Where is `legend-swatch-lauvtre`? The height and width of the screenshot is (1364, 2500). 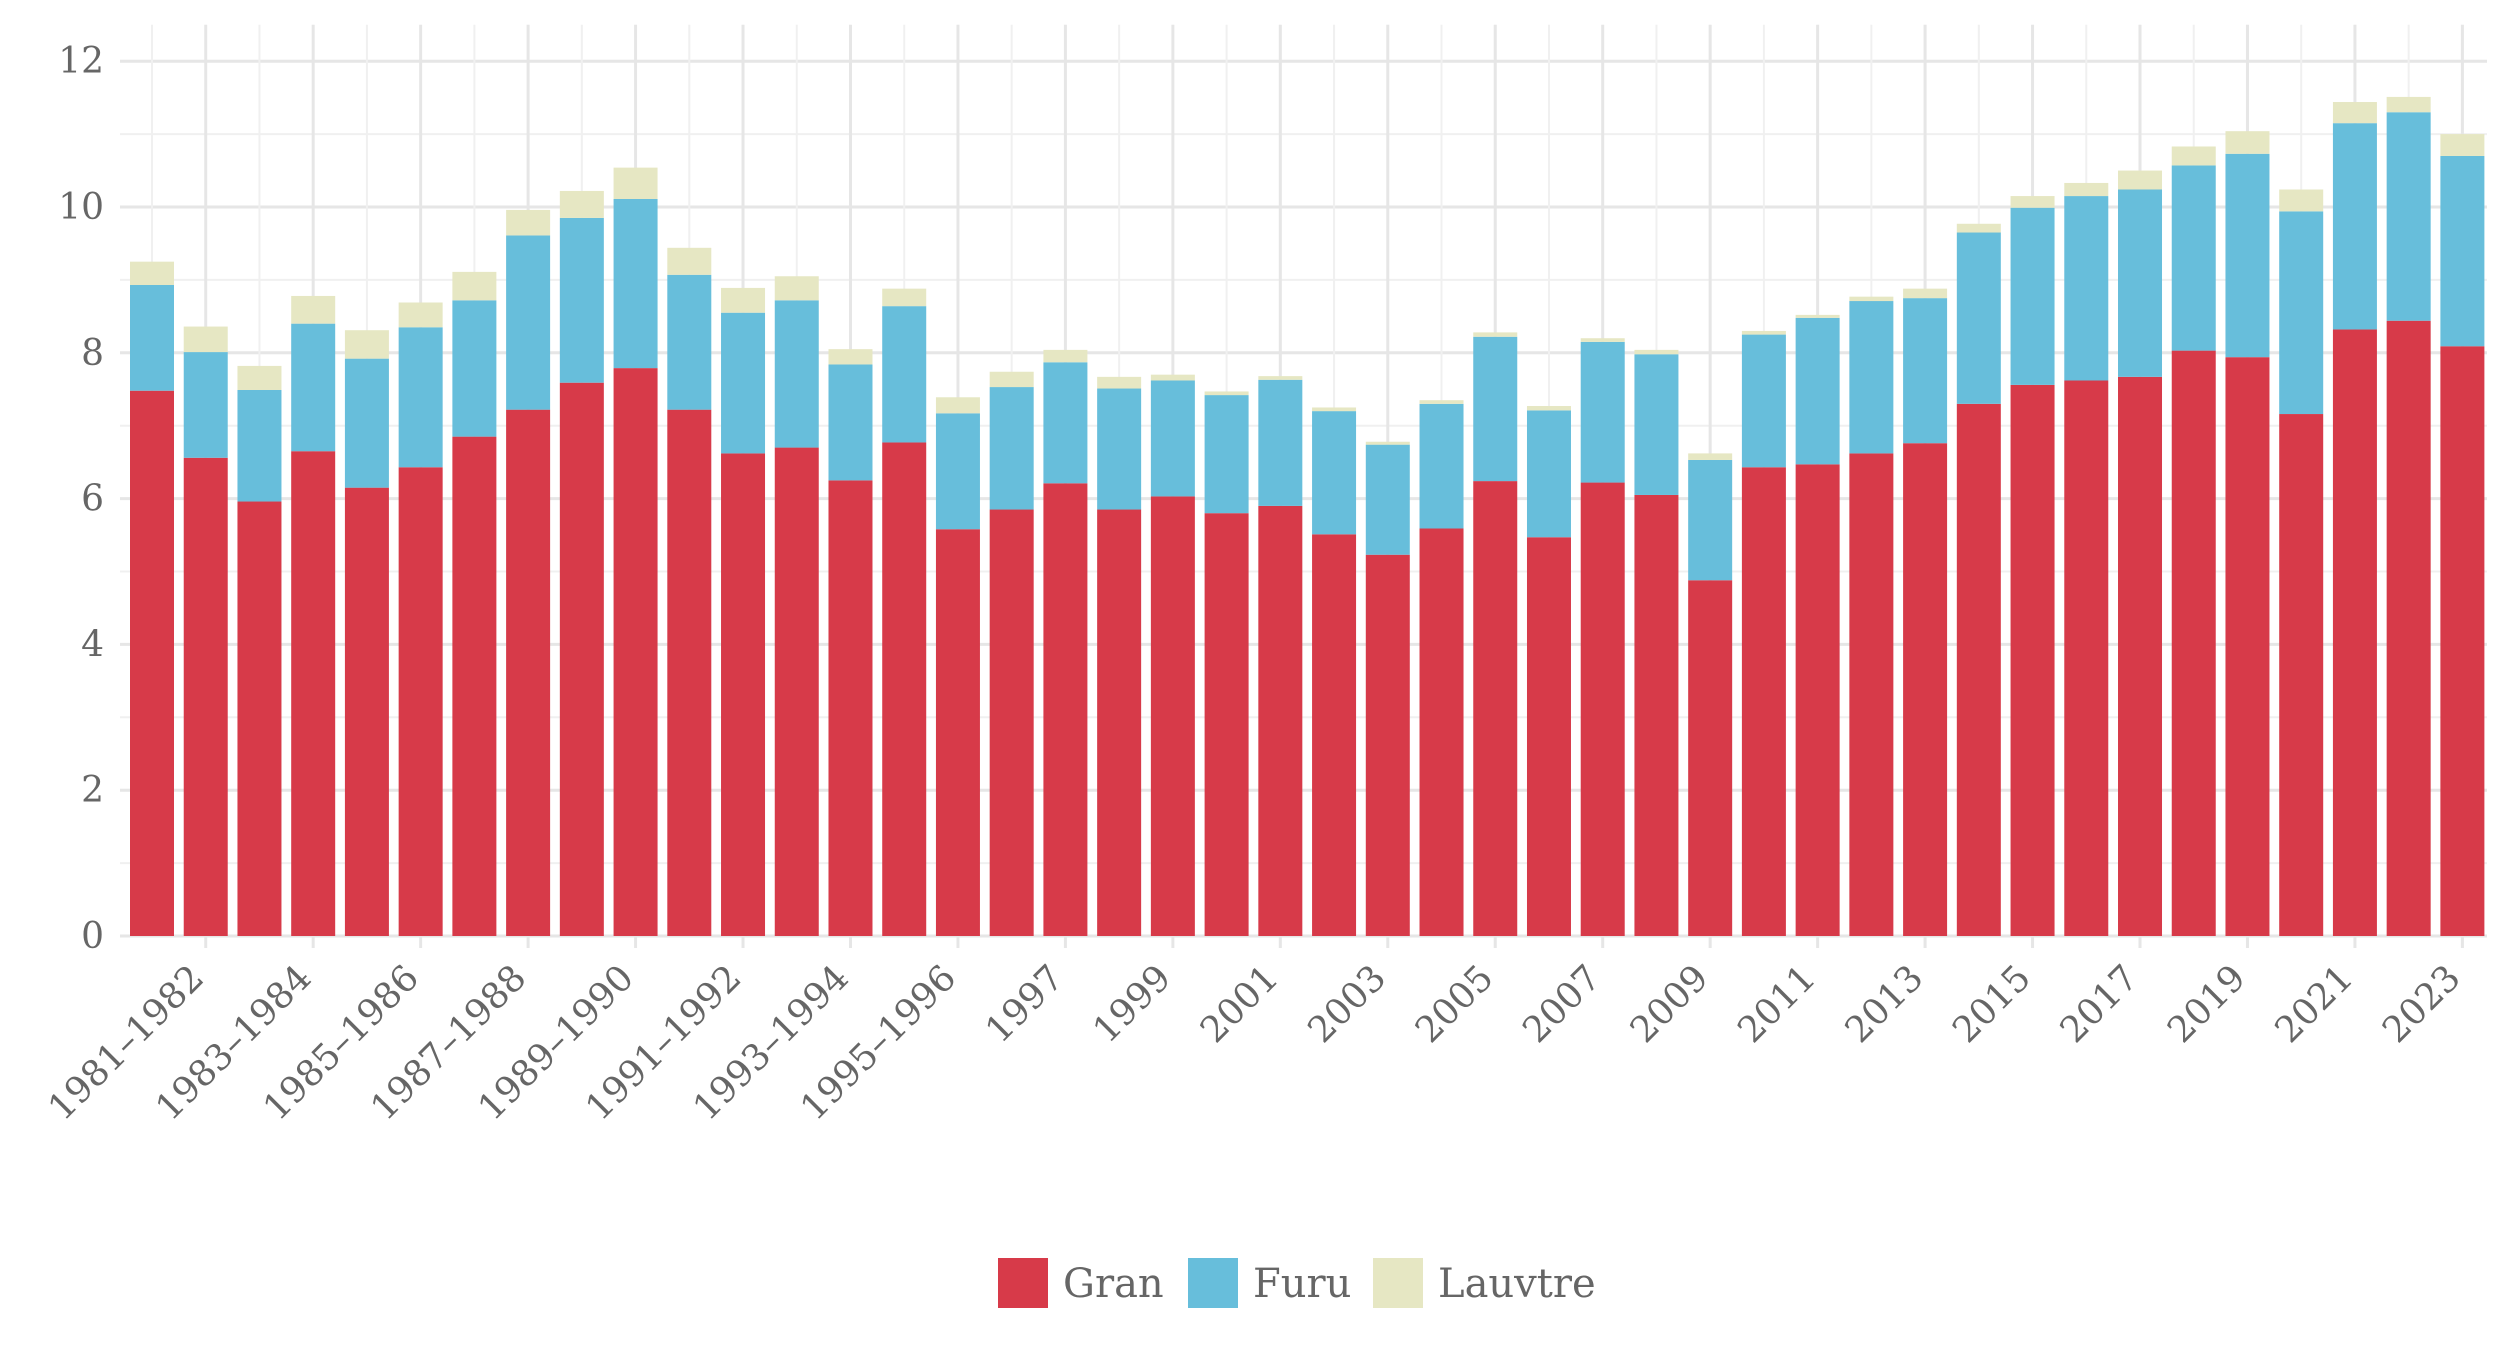
legend-swatch-lauvtre is located at coordinates (1398, 1283).